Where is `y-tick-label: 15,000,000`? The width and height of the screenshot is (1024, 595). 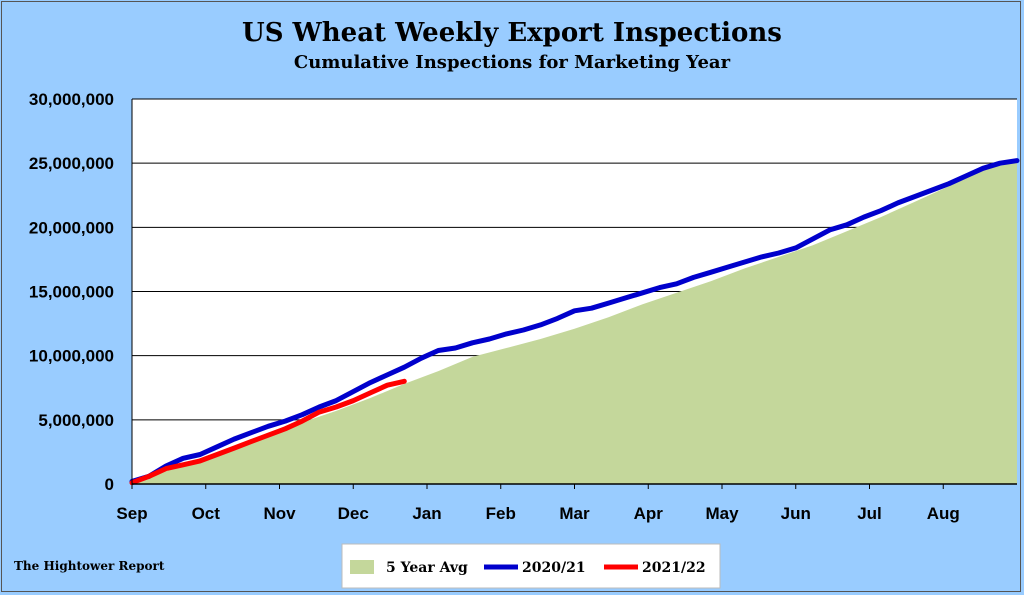
y-tick-label: 15,000,000 is located at coordinates (71, 292).